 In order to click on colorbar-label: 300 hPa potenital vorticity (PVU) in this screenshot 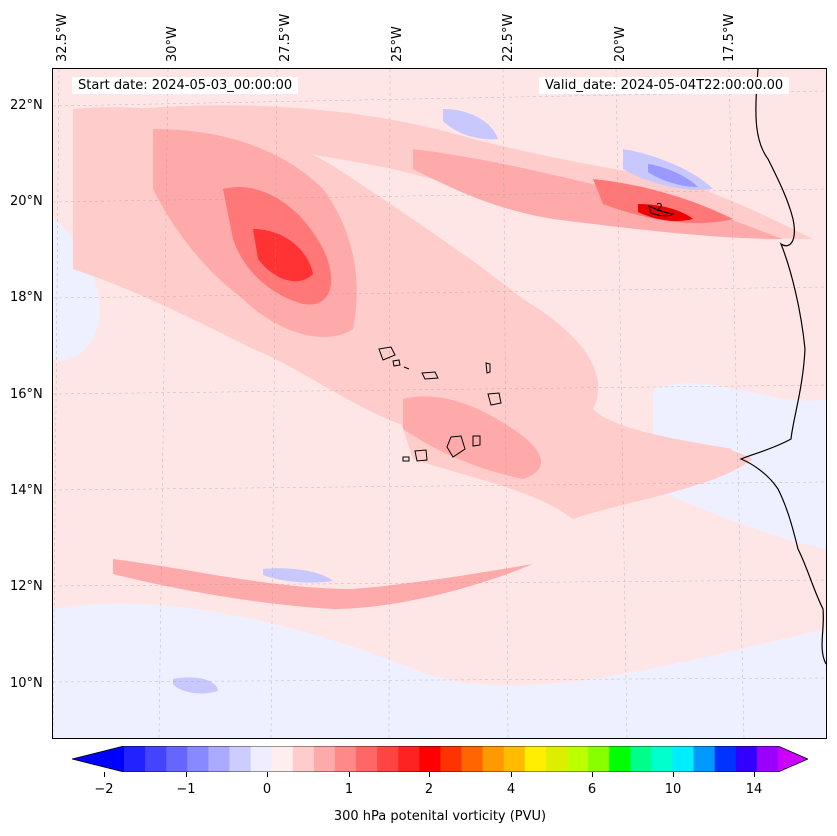, I will do `click(440, 816)`.